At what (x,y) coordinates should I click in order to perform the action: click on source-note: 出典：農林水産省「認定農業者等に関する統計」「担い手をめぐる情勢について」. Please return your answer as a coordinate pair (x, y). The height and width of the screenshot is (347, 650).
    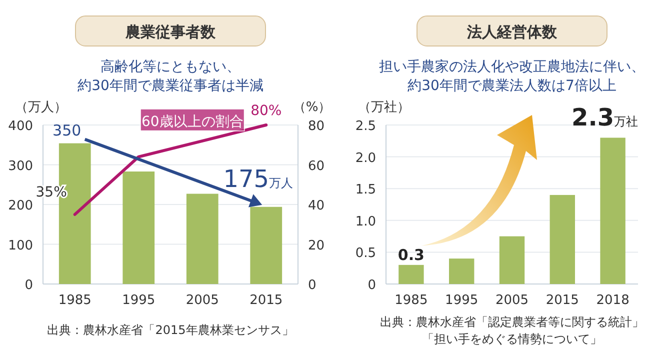
    Looking at the image, I should click on (512, 330).